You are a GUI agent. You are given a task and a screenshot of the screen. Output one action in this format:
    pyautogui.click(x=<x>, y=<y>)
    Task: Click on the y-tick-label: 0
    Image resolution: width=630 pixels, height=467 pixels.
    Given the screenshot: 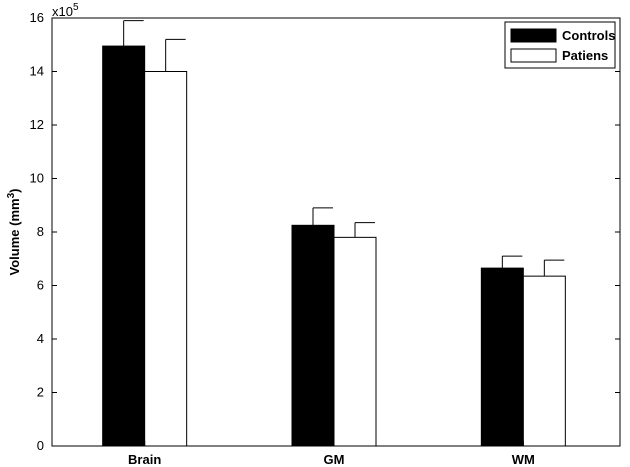 What is the action you would take?
    pyautogui.click(x=40, y=445)
    